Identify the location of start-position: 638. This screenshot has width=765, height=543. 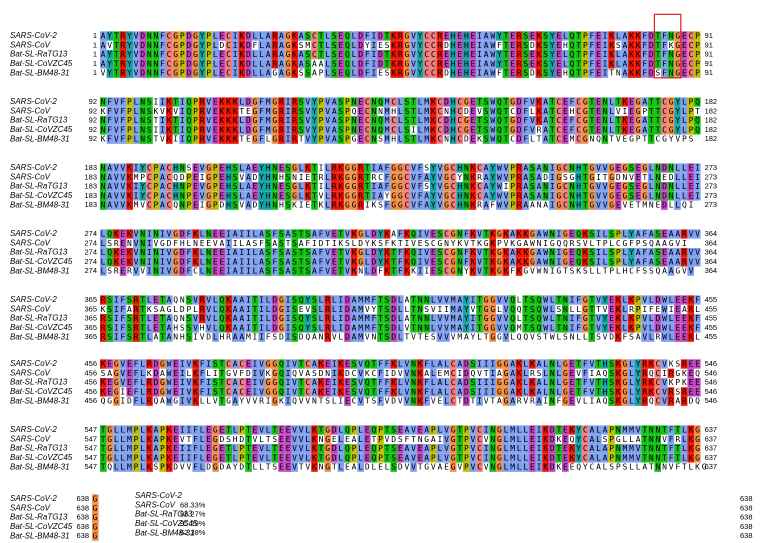
(82, 507).